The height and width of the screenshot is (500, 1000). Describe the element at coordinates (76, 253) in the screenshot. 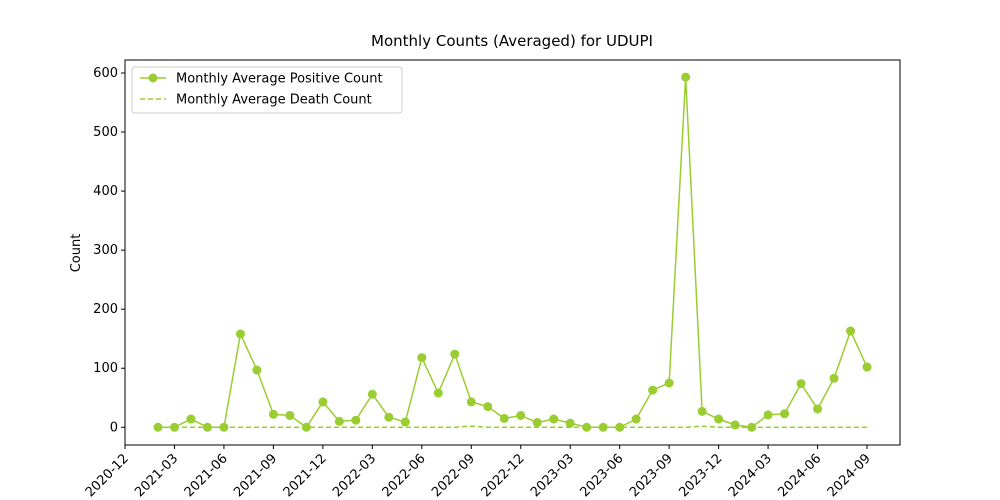

I see `y-axis-label: Count` at that location.